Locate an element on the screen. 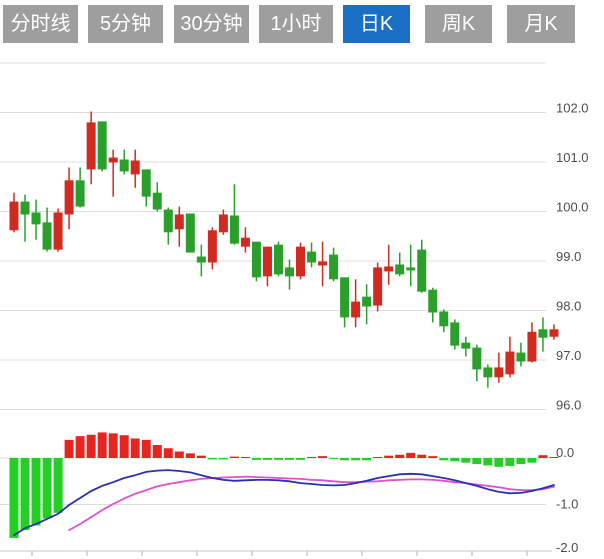 This screenshot has height=559, width=604. macd-axis-label: -1.0 is located at coordinates (567, 504).